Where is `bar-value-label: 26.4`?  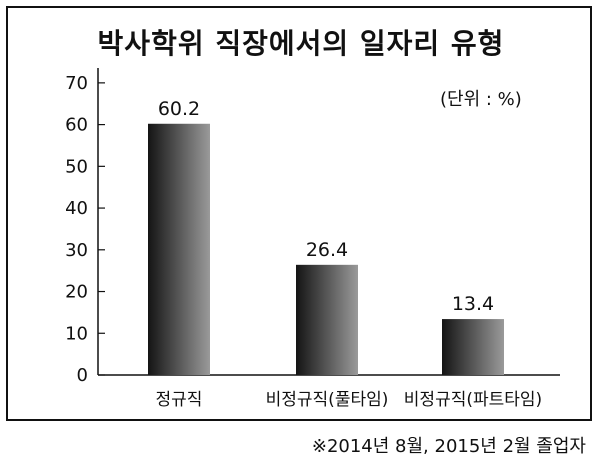 bar-value-label: 26.4 is located at coordinates (327, 250).